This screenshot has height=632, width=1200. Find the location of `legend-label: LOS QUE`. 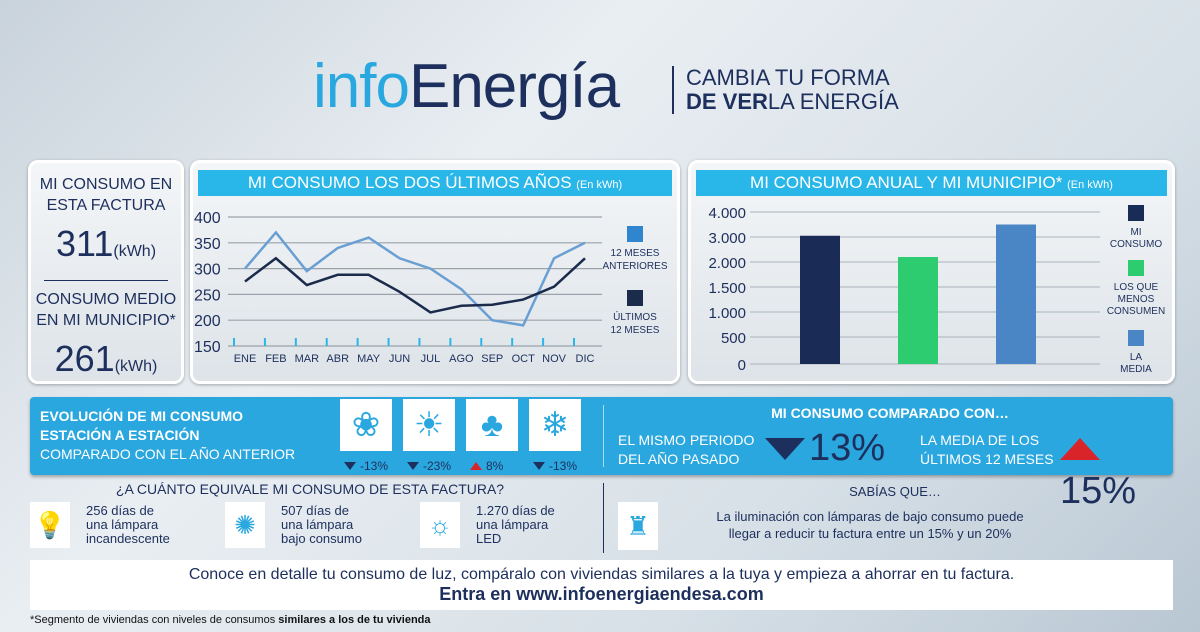

legend-label: LOS QUE is located at coordinates (1136, 287).